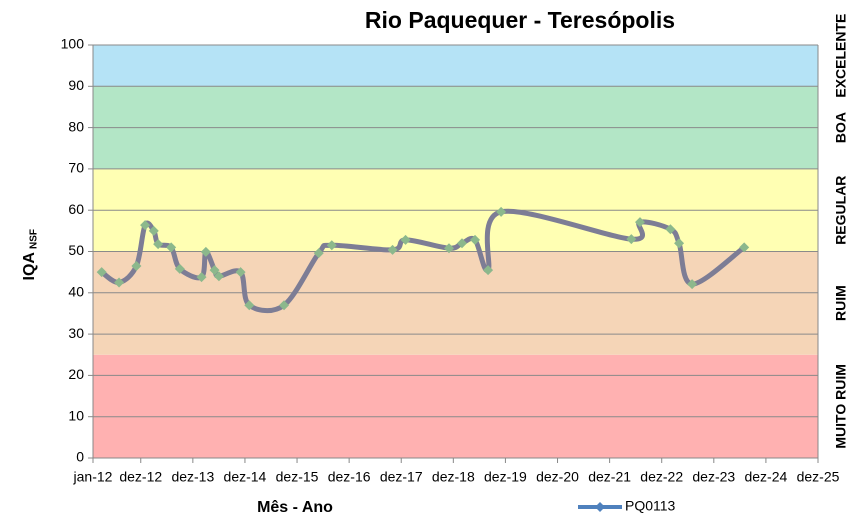  What do you see at coordinates (401, 477) in the screenshot?
I see `x-tick-label: dez-17` at bounding box center [401, 477].